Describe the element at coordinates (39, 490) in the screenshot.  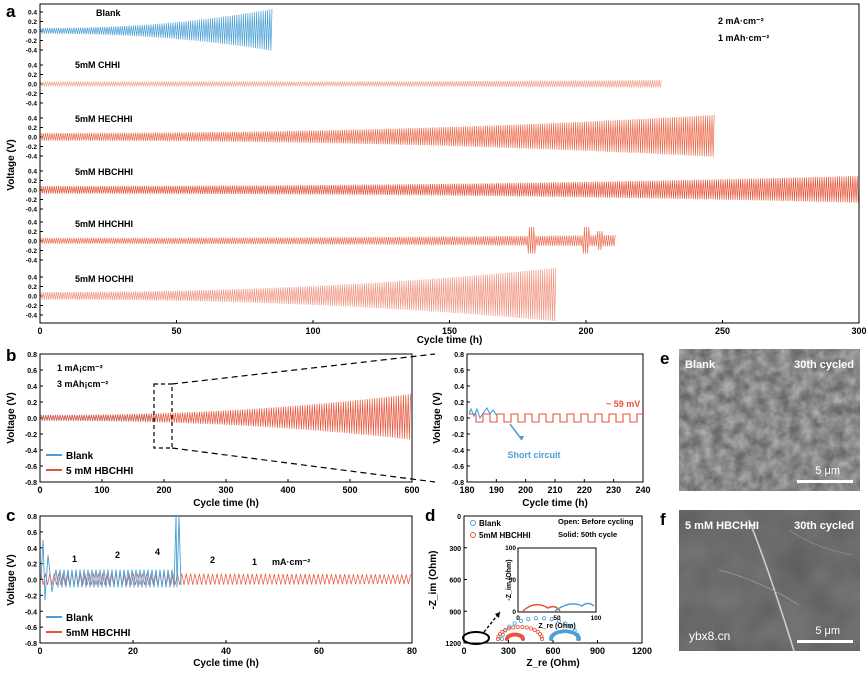
I see `panel-b-xaxis-ticklabel: 0` at that location.